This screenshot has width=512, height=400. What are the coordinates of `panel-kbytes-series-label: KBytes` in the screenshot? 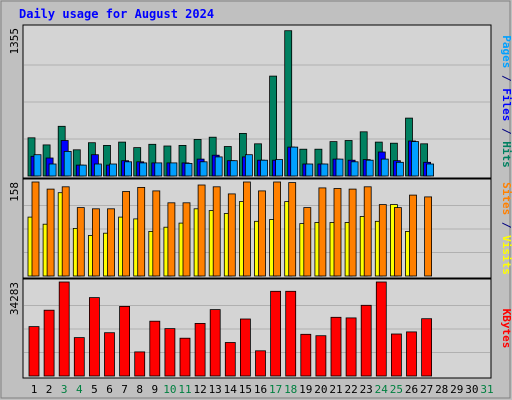 It's located at (506, 329).